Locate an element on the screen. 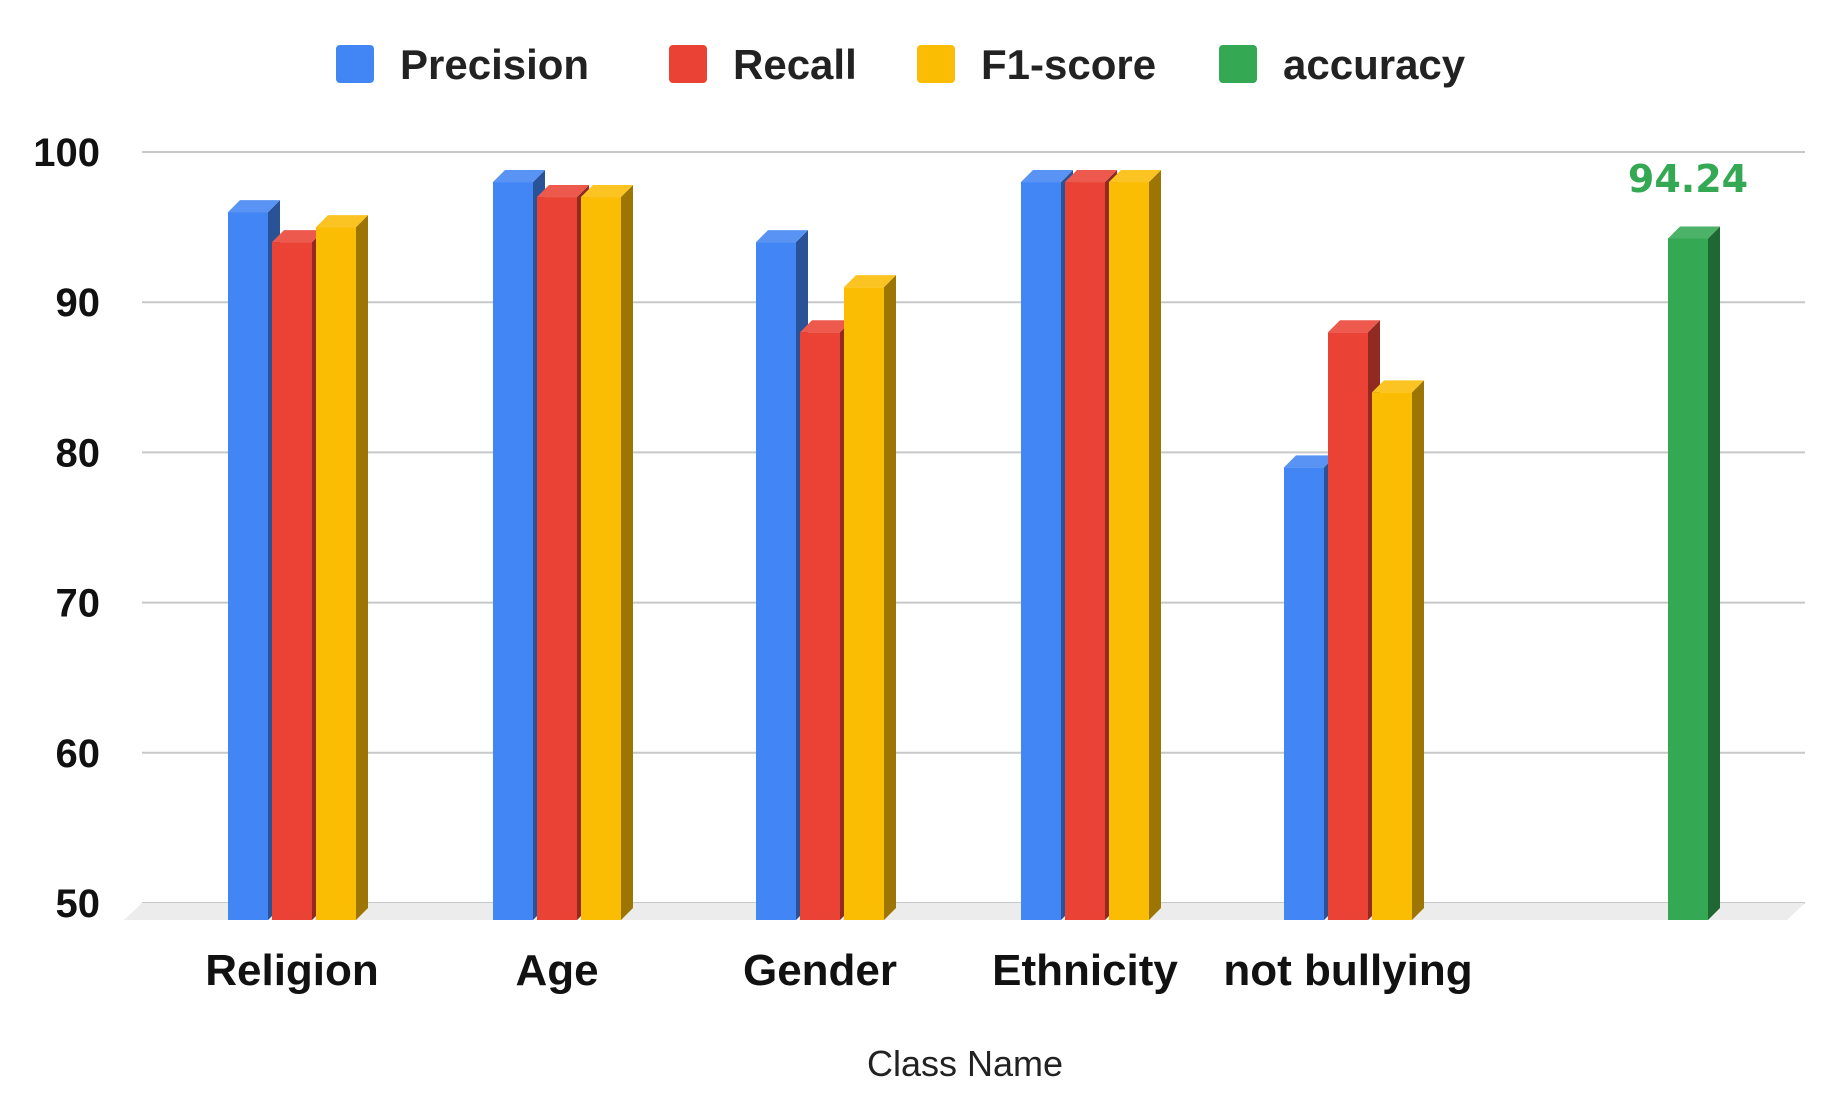 This screenshot has width=1824, height=1099. bar-accuracy-overall is located at coordinates (1694, 573).